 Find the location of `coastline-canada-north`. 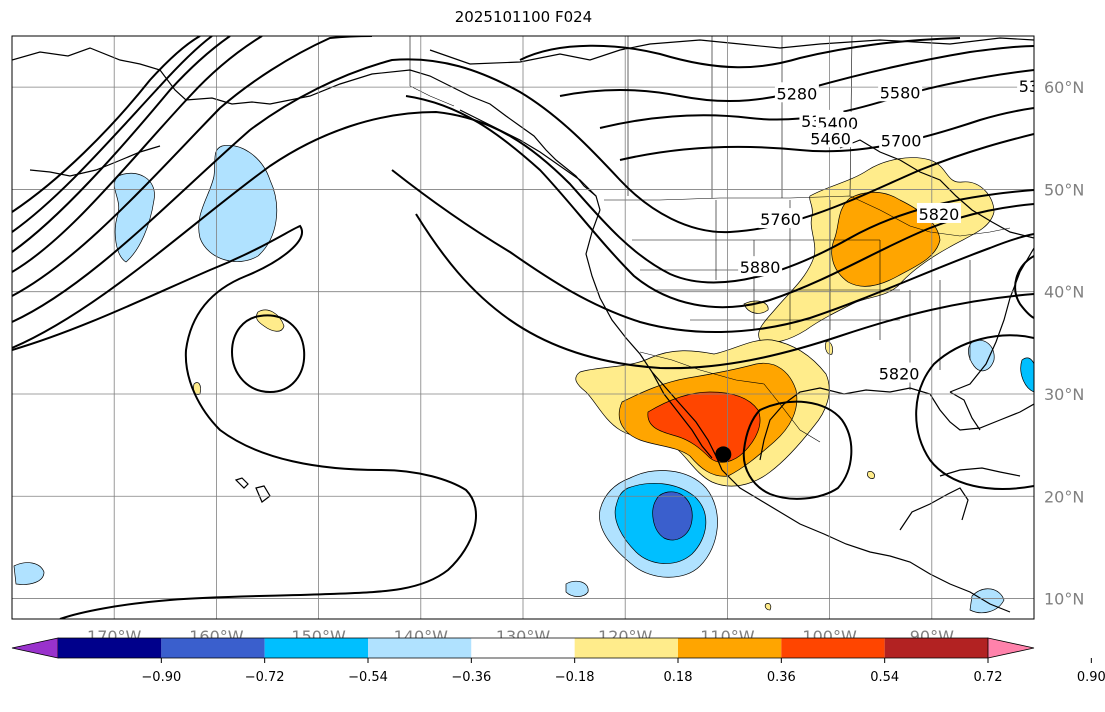

coastline-canada-north is located at coordinates (731, 51).